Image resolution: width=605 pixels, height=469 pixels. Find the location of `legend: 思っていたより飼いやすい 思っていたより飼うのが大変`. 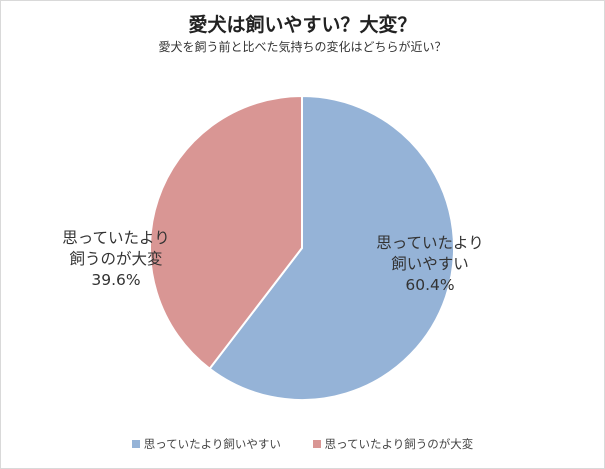

legend: 思っていたより飼いやすい 思っていたより飼うのが大変 is located at coordinates (302, 444).